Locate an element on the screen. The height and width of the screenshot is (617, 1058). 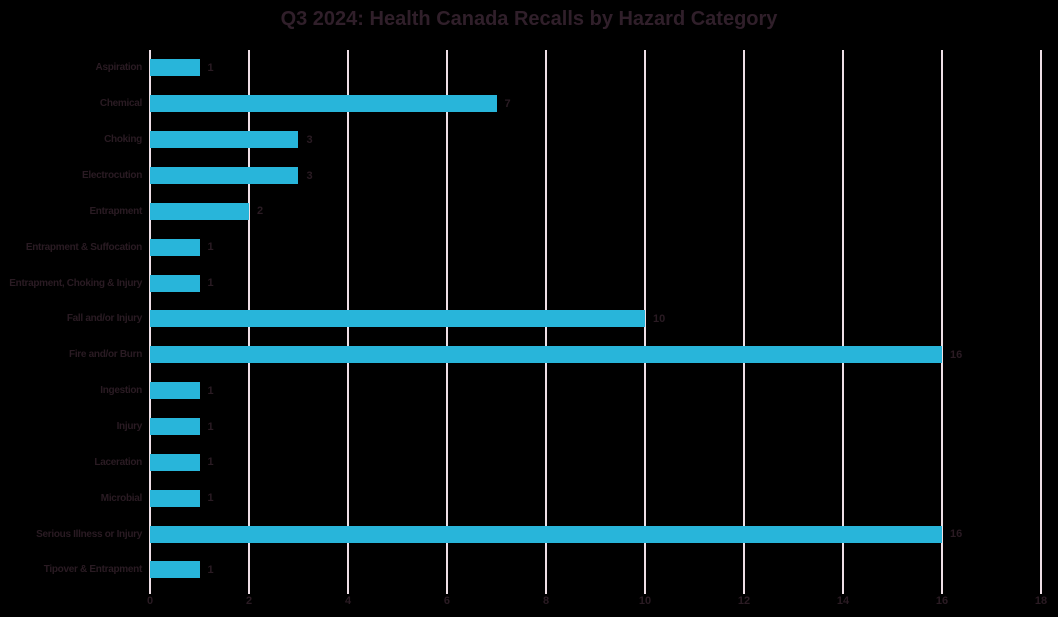
category-label: Serious Illness or Injury is located at coordinates (89, 534).